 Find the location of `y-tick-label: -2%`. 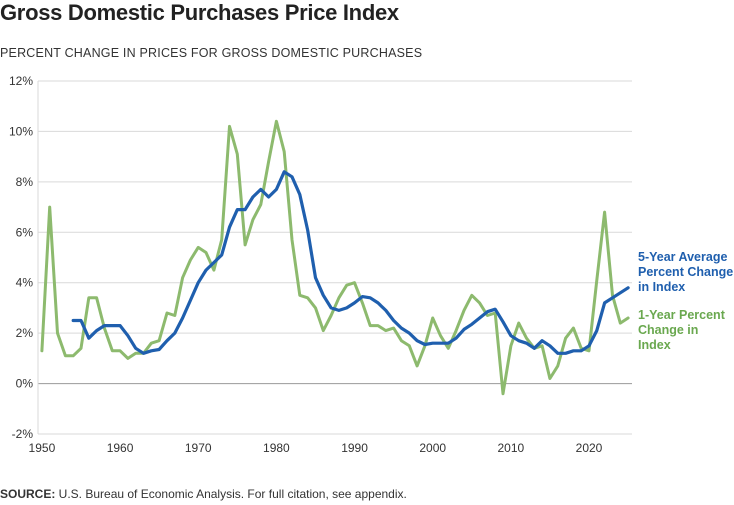

y-tick-label: -2% is located at coordinates (23, 434).